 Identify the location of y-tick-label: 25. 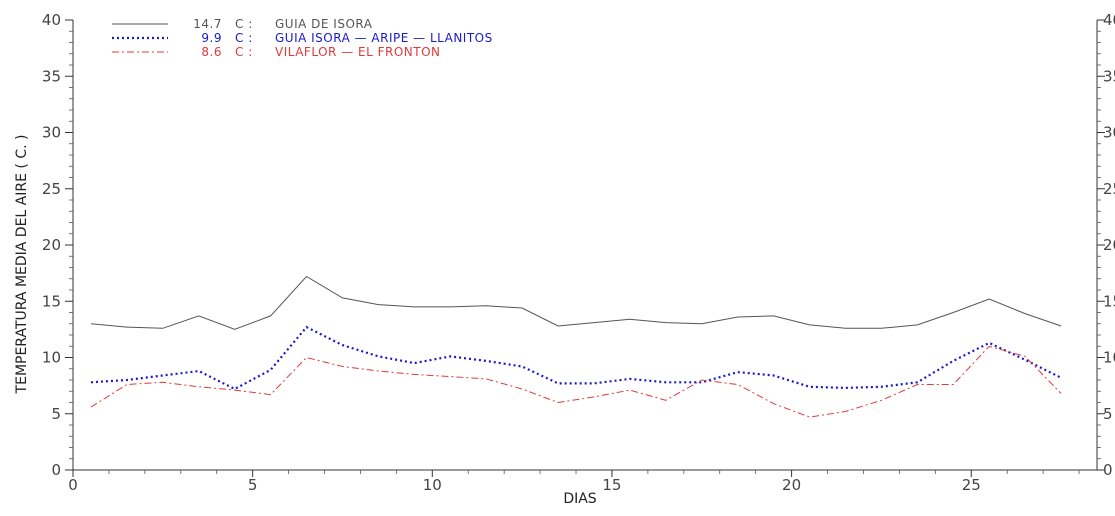
(51, 189).